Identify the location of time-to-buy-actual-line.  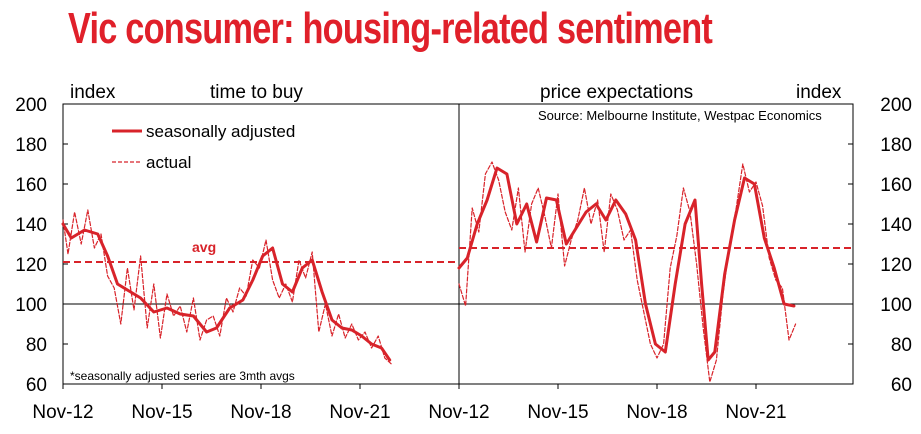
(227, 287).